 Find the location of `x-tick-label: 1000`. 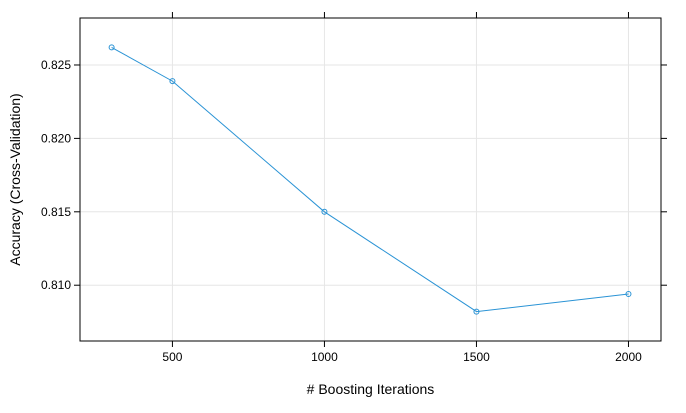

x-tick-label: 1000 is located at coordinates (324, 357).